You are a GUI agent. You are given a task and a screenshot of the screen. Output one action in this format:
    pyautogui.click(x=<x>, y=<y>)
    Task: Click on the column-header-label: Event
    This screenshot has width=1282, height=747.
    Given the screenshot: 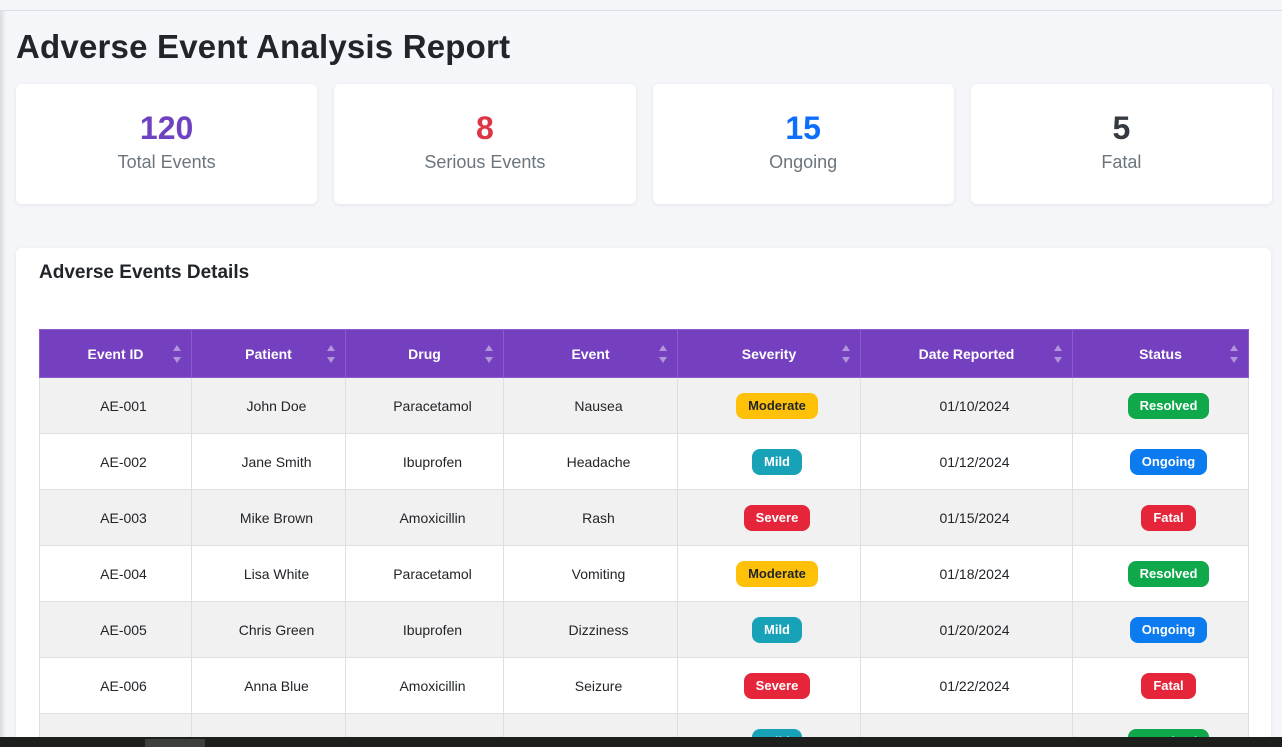 What is the action you would take?
    pyautogui.click(x=590, y=353)
    